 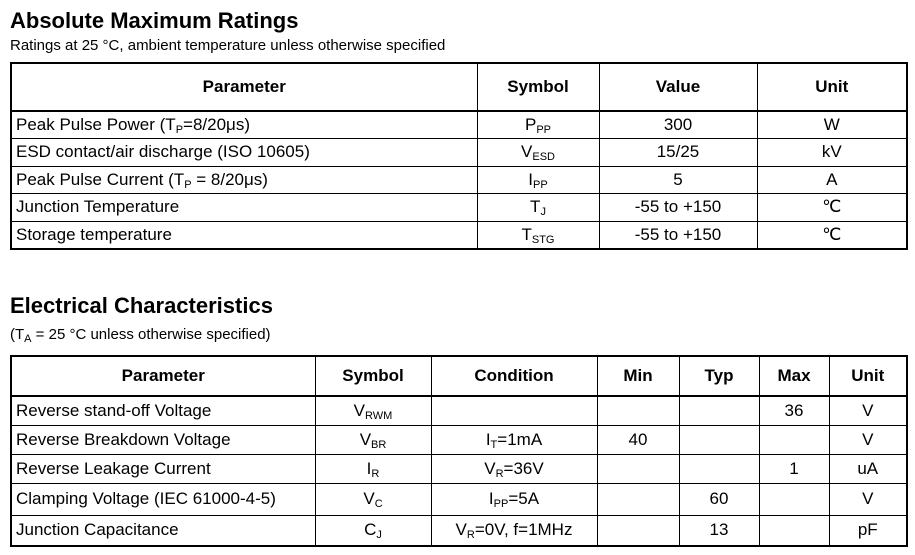 I want to click on condition-text-post: =5A, so click(x=524, y=498).